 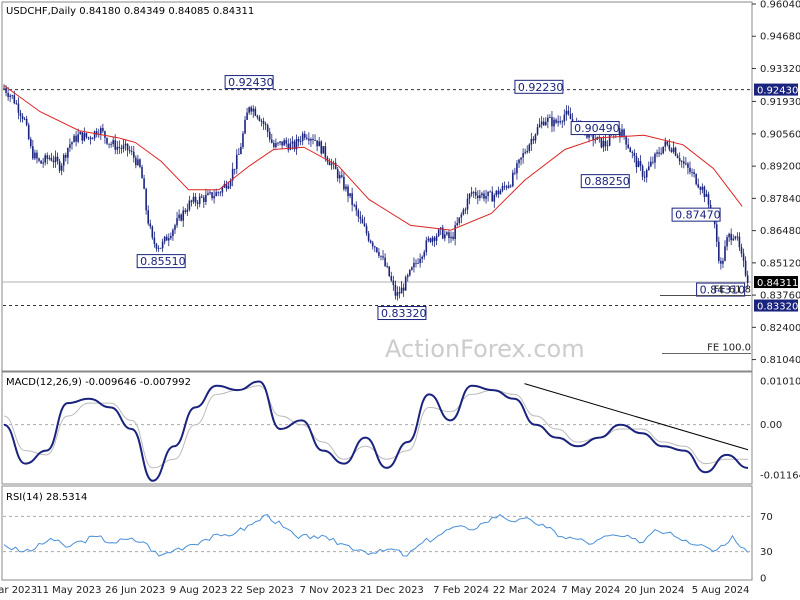 What do you see at coordinates (388, 548) in the screenshot?
I see `rsi-group: 70 30 0` at bounding box center [388, 548].